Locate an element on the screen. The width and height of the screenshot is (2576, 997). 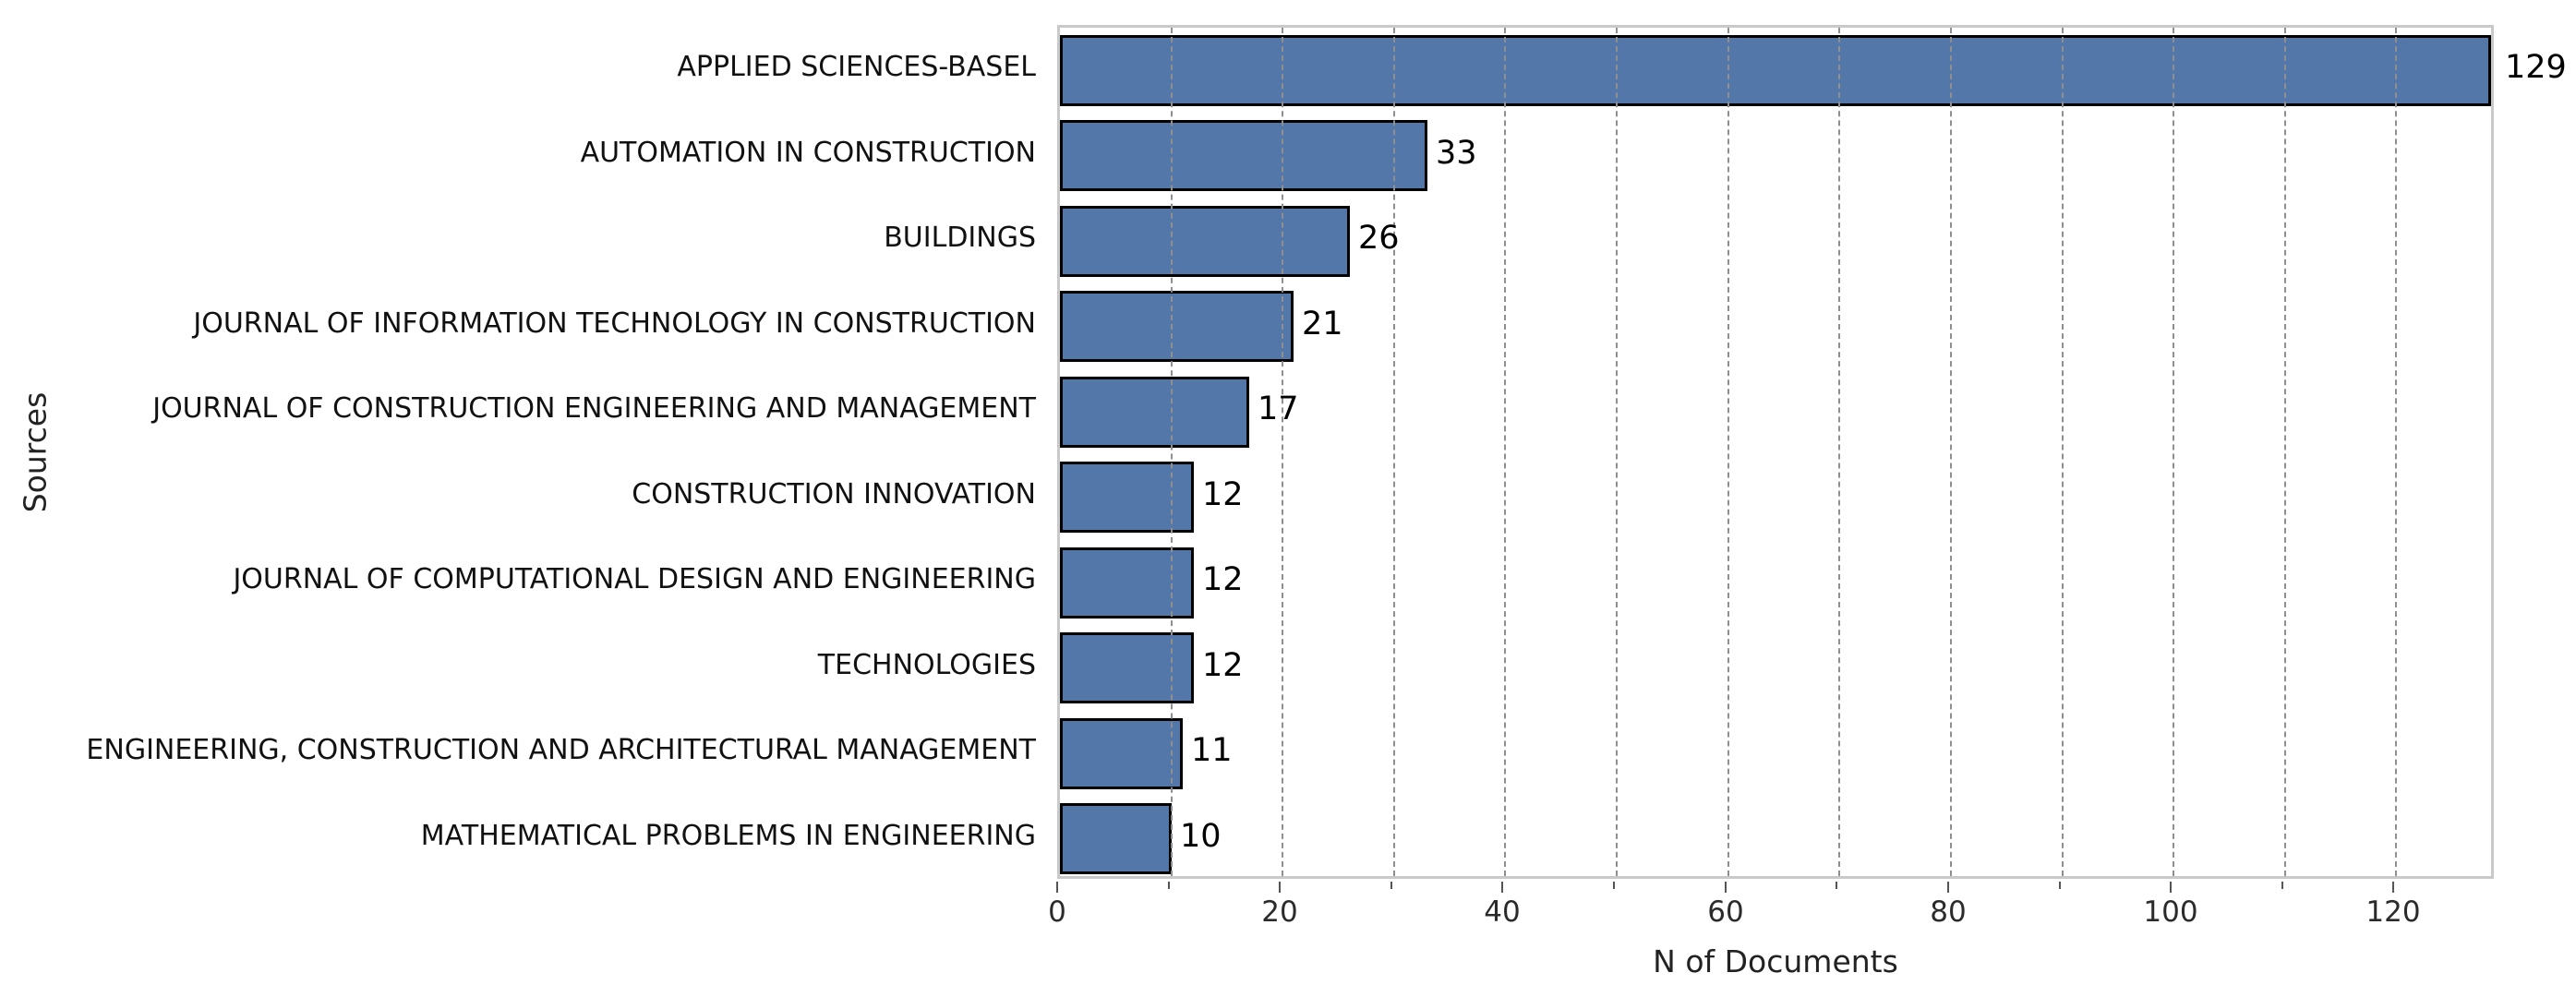
value-label: 10 is located at coordinates (1201, 837).